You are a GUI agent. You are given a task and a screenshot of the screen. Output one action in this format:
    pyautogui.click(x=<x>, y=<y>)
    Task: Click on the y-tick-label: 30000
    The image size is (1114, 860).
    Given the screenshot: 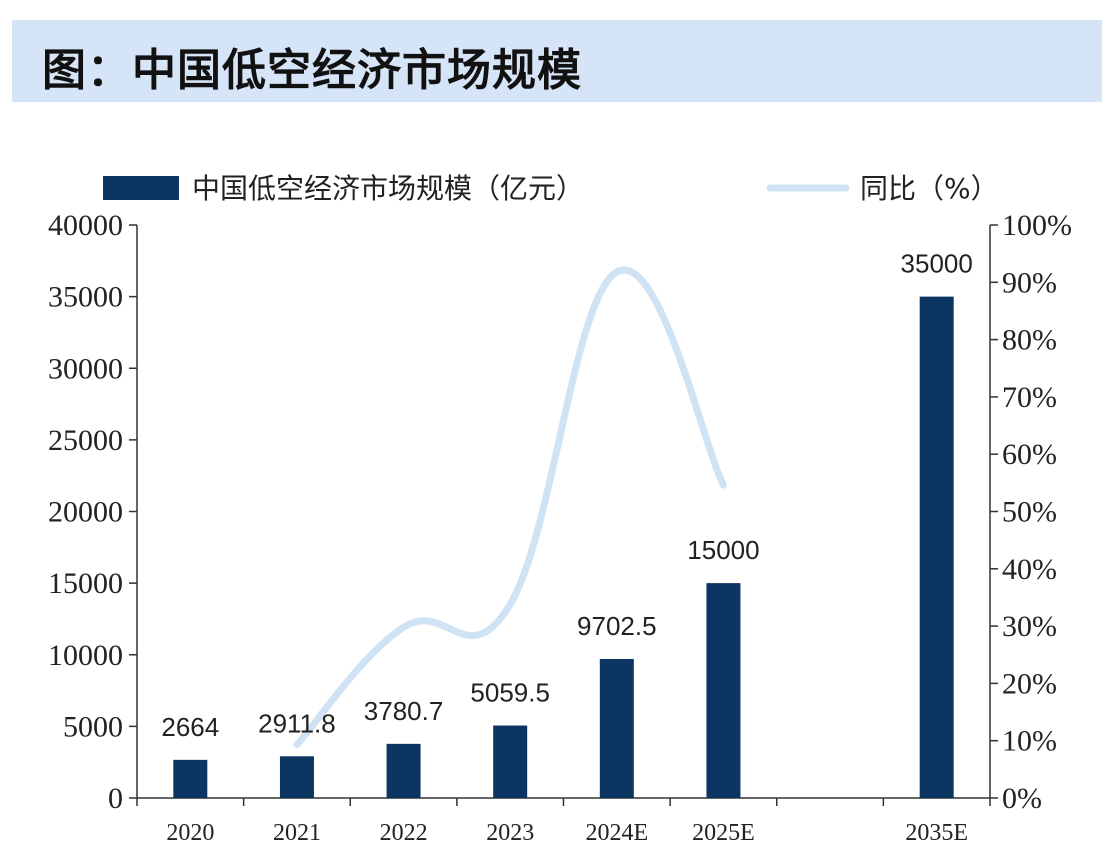 What is the action you would take?
    pyautogui.click(x=85, y=368)
    